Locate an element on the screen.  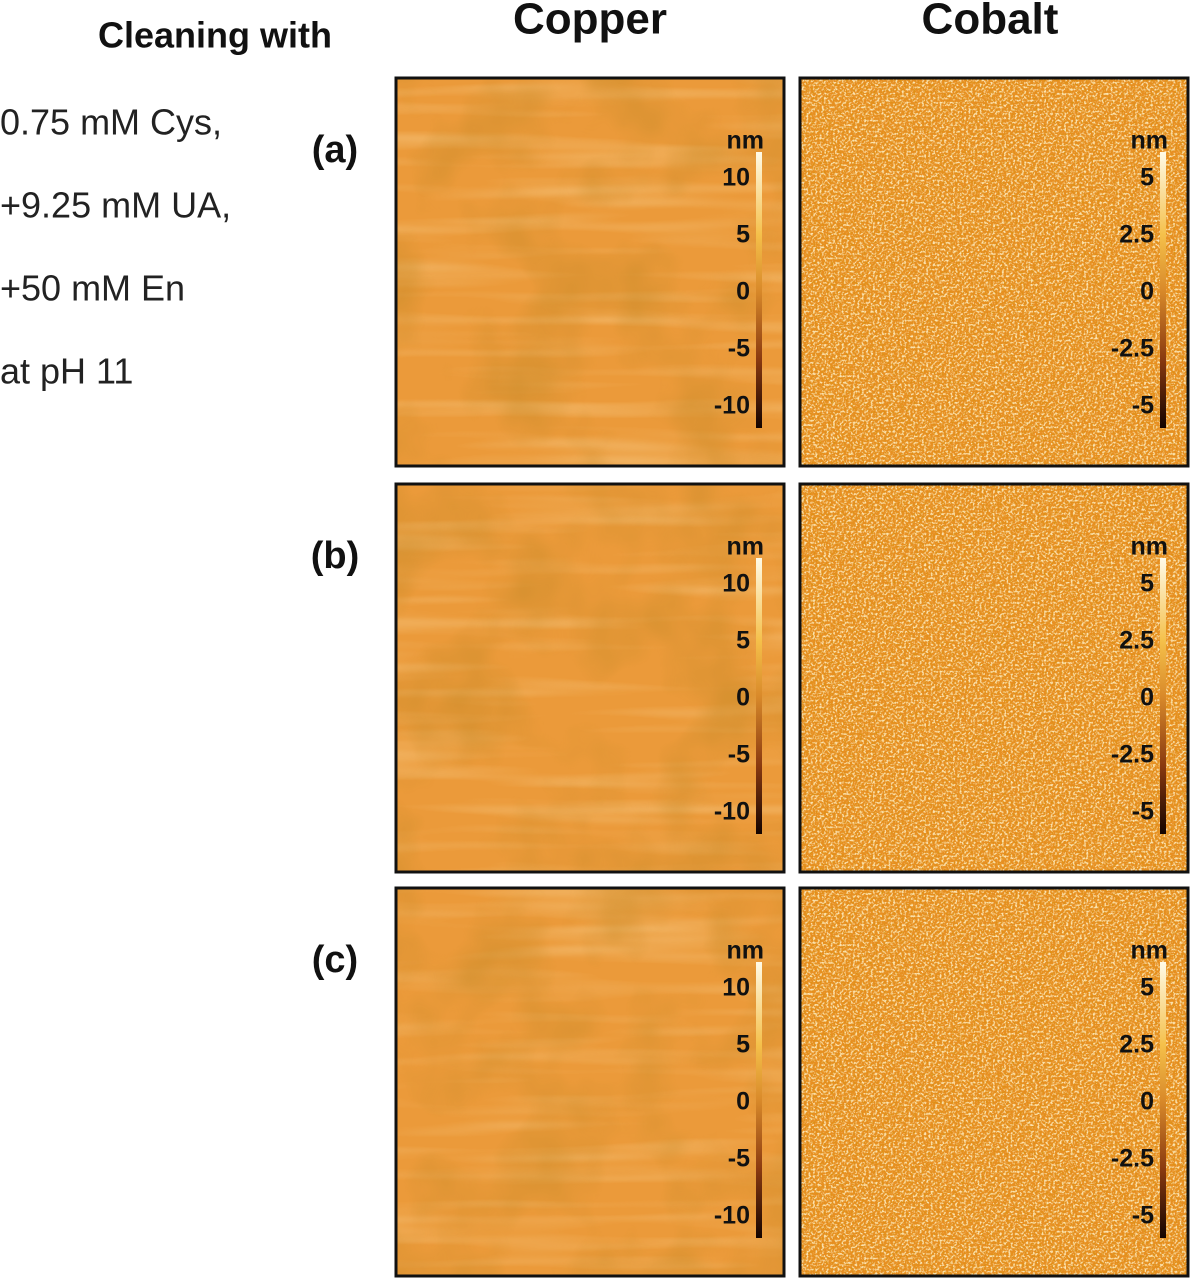
condition-line: 0.75 mM Cys, is located at coordinates (111, 122).